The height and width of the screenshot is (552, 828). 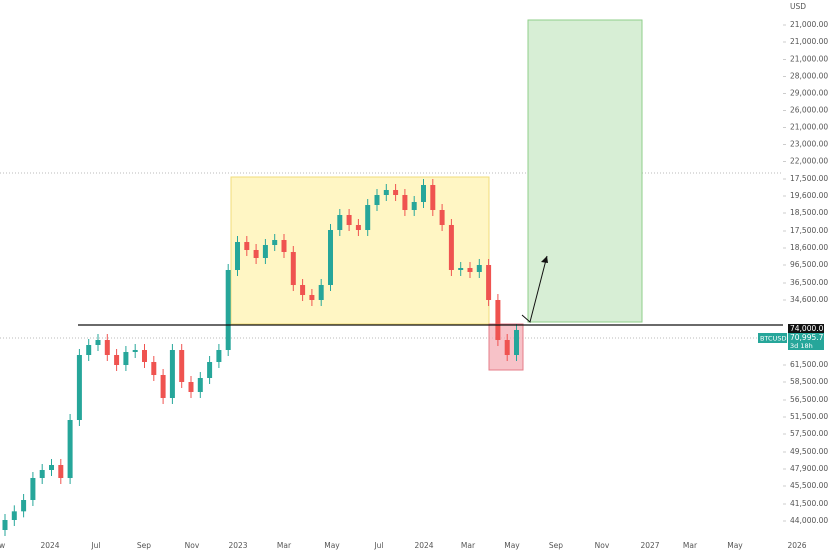 I want to click on y-tick-label: 19,600.00, so click(x=809, y=195).